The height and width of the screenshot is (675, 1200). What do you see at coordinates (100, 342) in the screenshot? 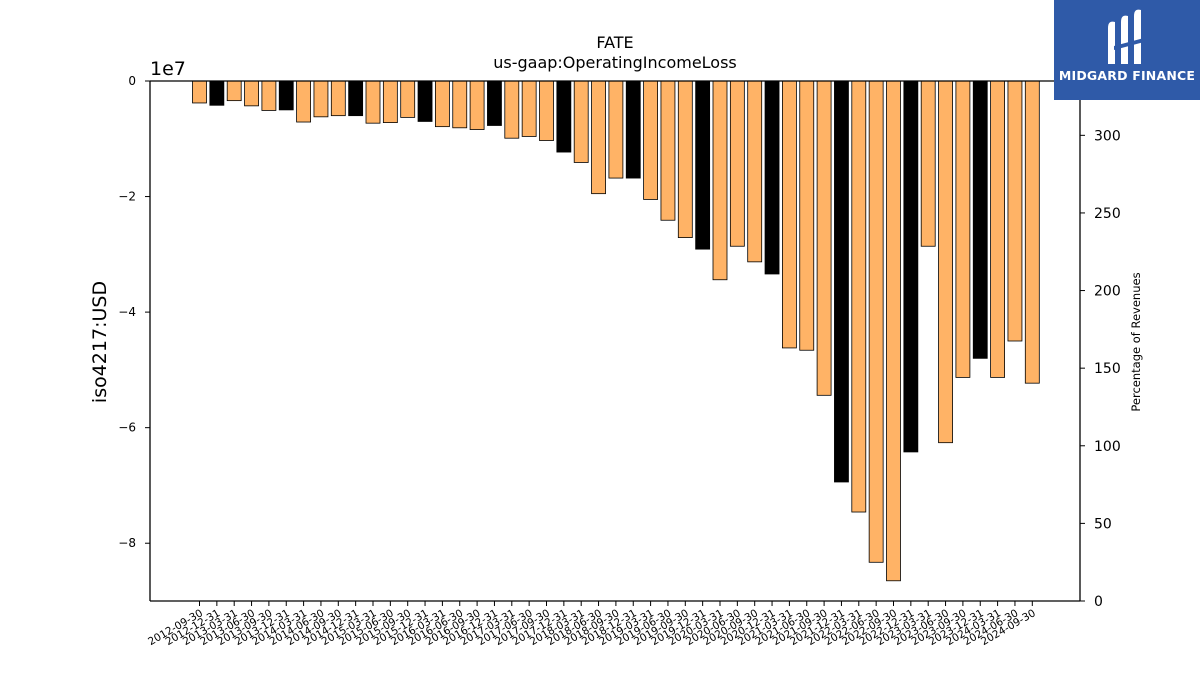
I see `y-axis-label: iso4217:USD` at bounding box center [100, 342].